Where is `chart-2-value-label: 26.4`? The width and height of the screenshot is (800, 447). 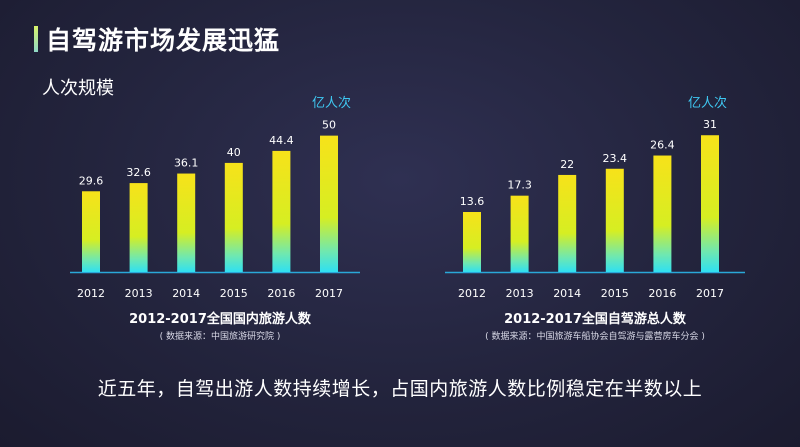
chart-2-value-label: 26.4 is located at coordinates (662, 145).